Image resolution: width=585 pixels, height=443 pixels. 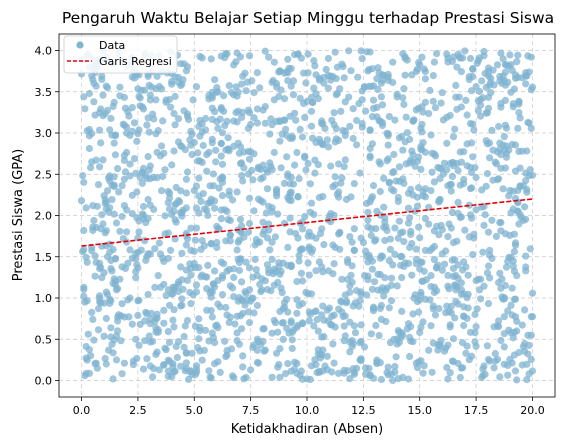 What do you see at coordinates (307, 222) in the screenshot?
I see `regression-line` at bounding box center [307, 222].